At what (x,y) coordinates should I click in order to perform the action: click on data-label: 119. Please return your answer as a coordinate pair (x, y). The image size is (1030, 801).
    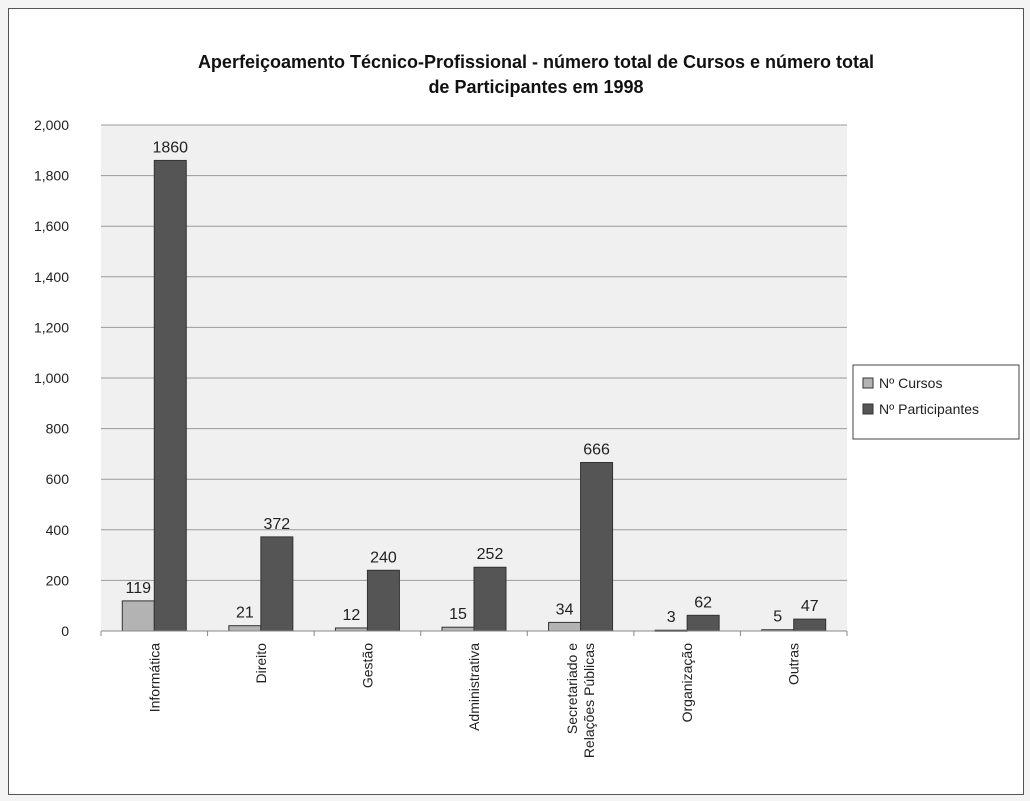
    Looking at the image, I should click on (139, 588).